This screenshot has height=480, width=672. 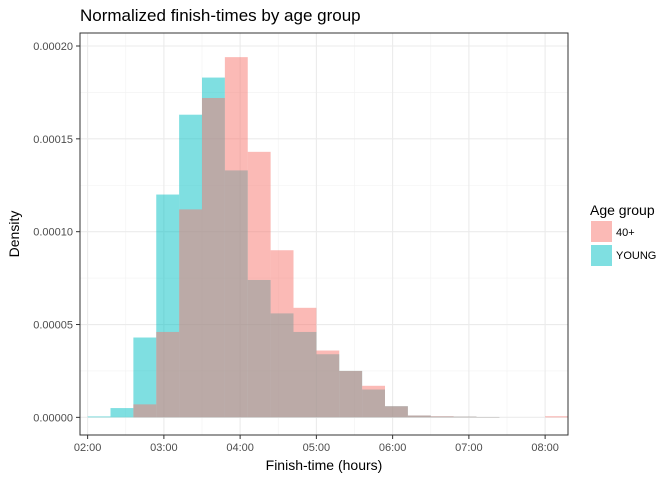 I want to click on legend: Age group 40+ YOUNG, so click(x=623, y=234).